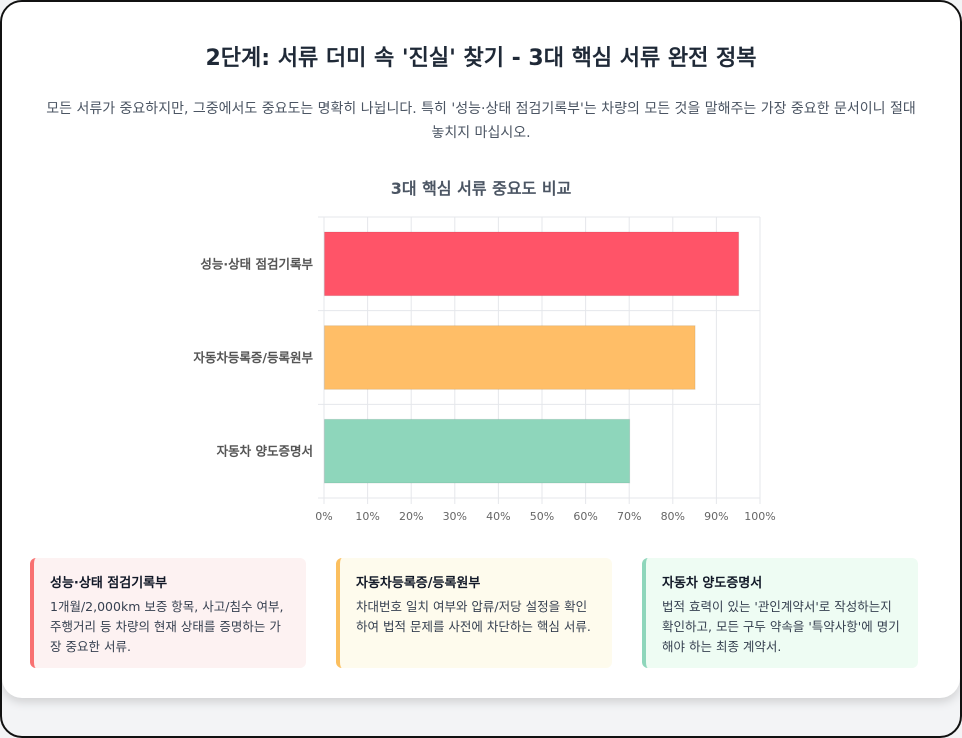 The width and height of the screenshot is (962, 738). I want to click on x-tick-label: 10%, so click(367, 516).